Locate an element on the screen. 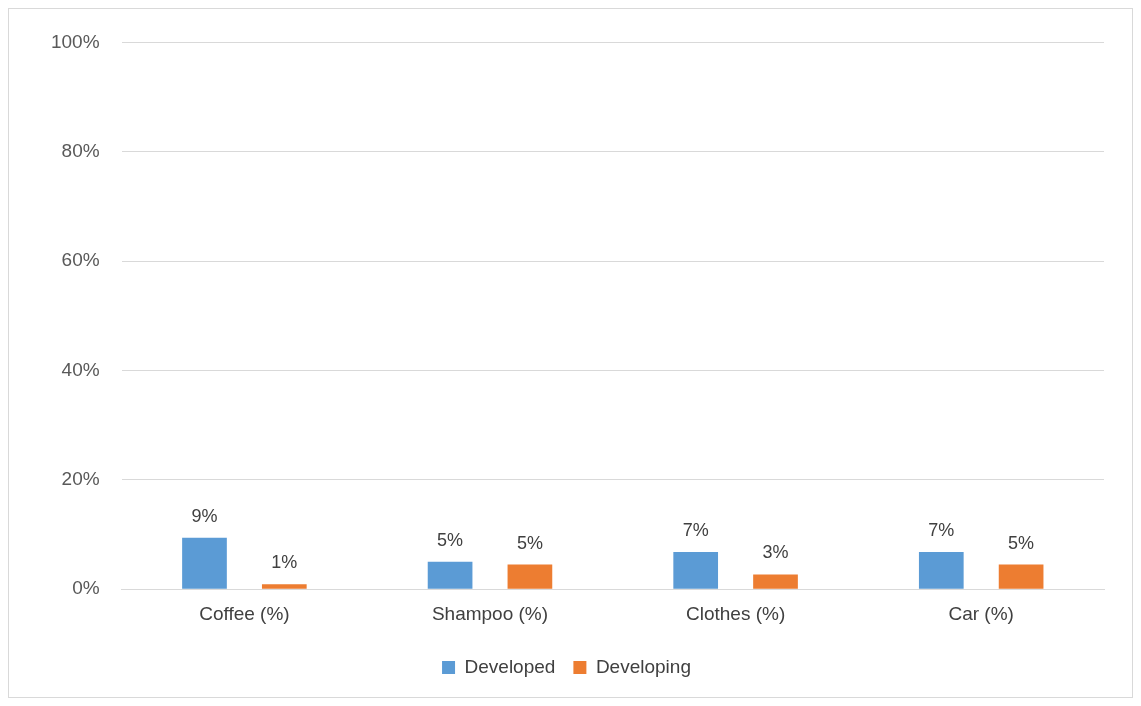 Image resolution: width=1141 pixels, height=706 pixels. y-tick-label: 0% is located at coordinates (86, 588).